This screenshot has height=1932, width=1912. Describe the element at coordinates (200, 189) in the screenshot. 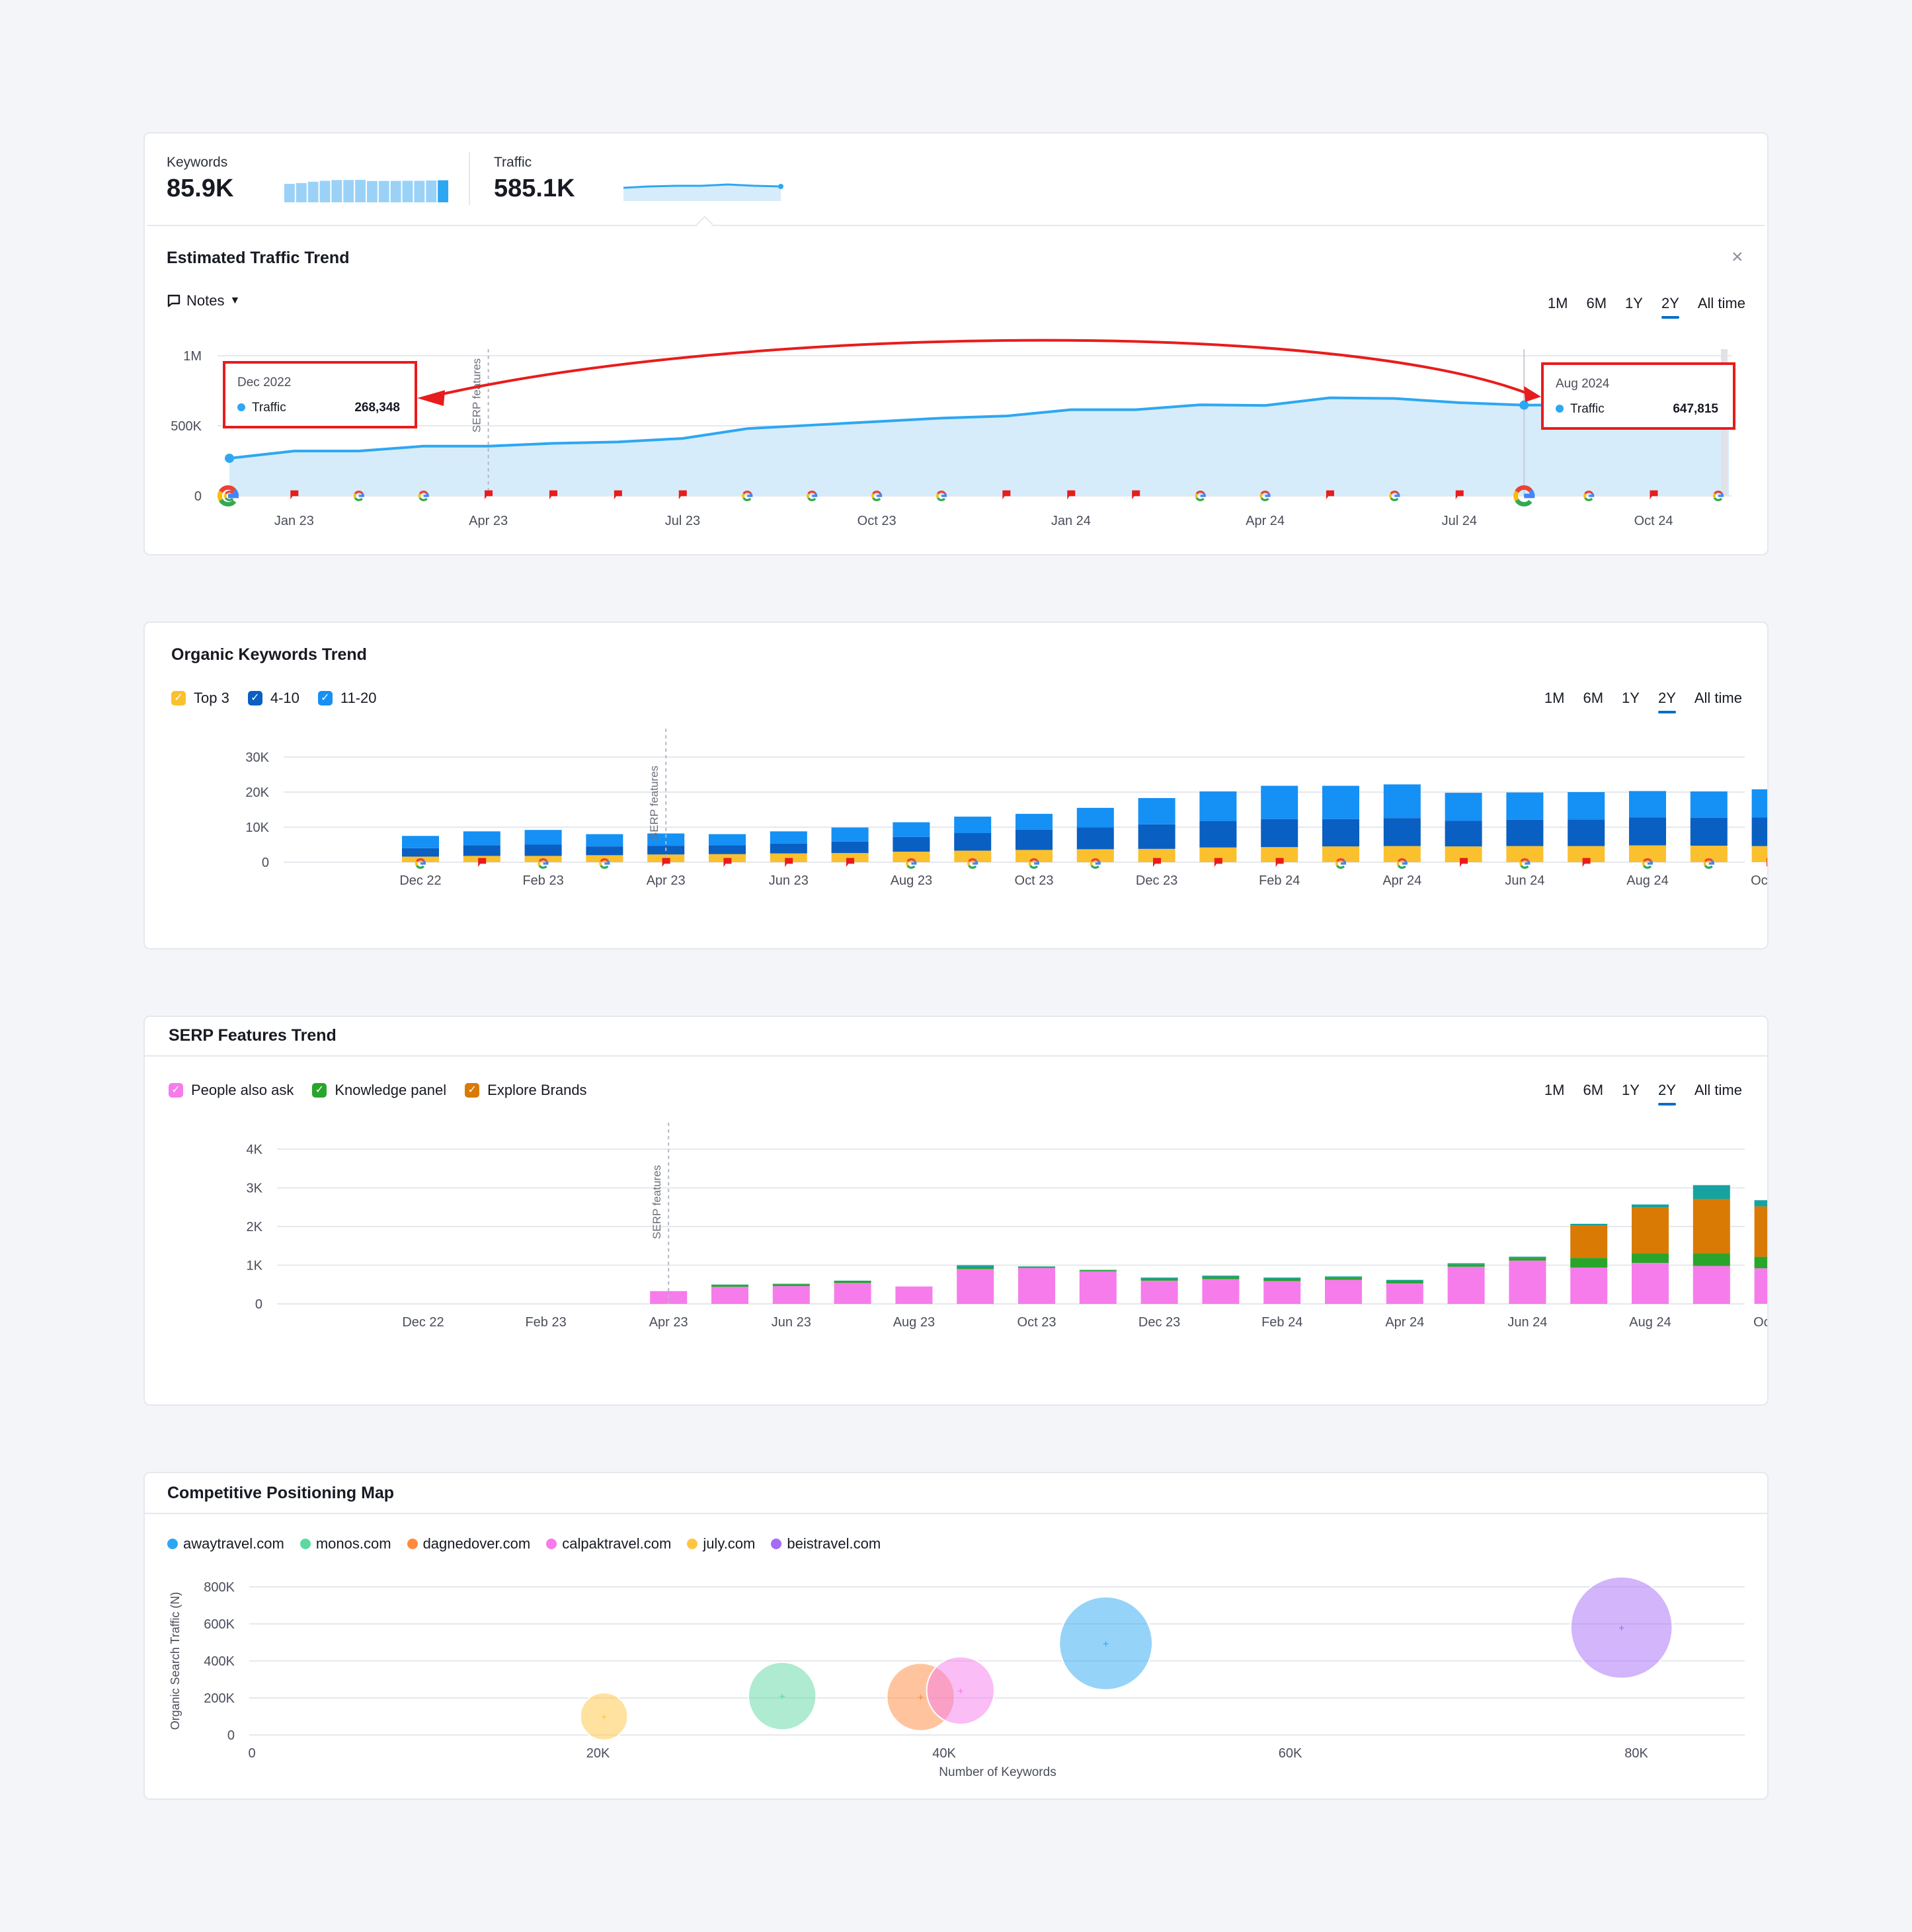

I see `keywords-value: 85.9K` at that location.